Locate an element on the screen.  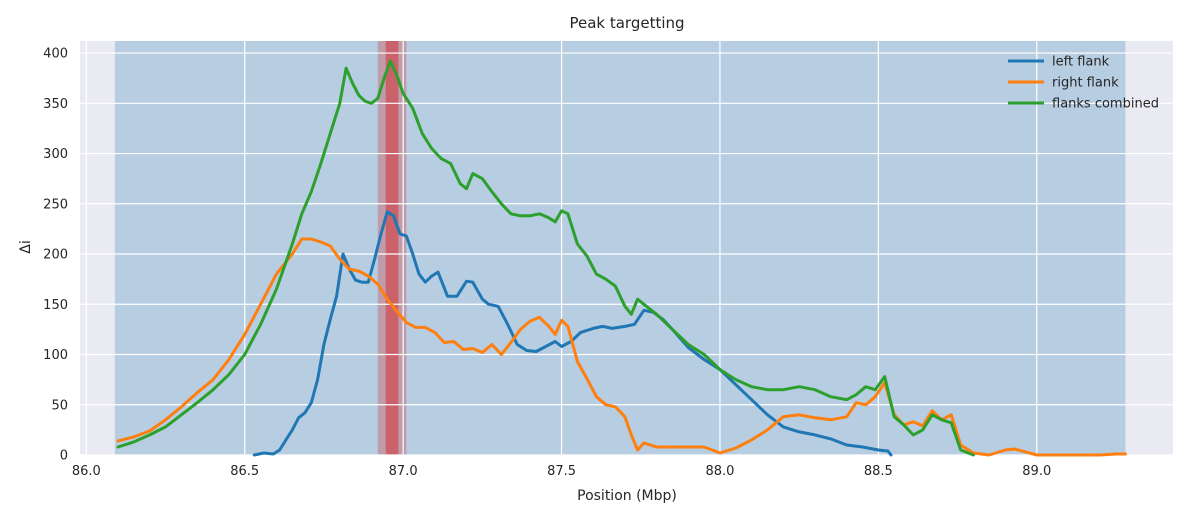
x-tick-label: 86.5 is located at coordinates (244, 471).